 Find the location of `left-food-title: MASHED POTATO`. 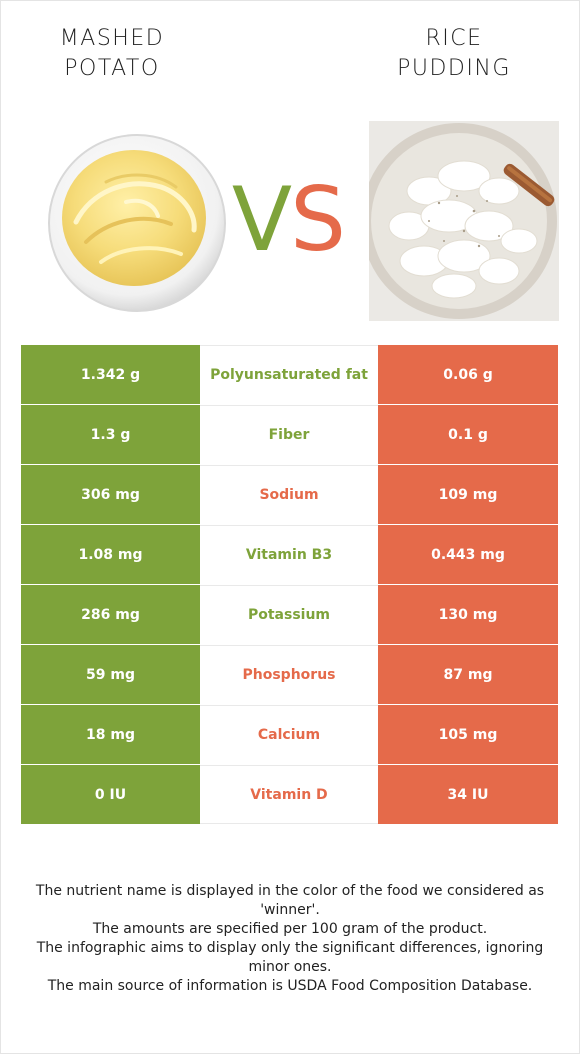

left-food-title: MASHED POTATO is located at coordinates (112, 54).